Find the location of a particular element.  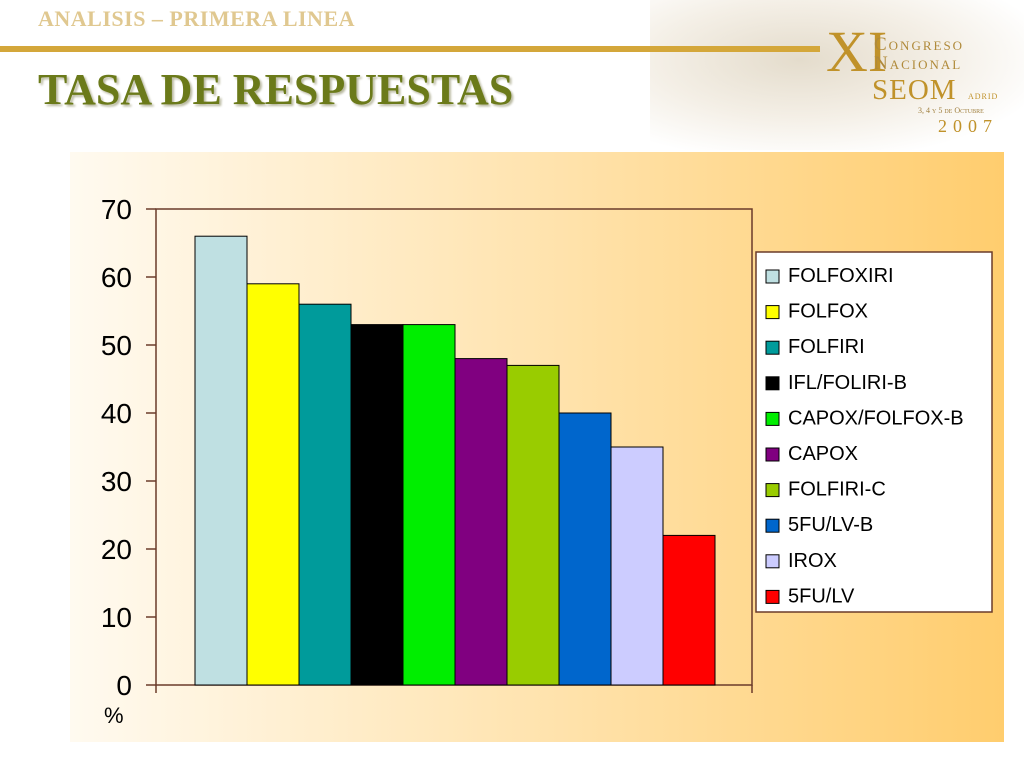

page-title: TASA DE RESPUESTAS is located at coordinates (276, 89).